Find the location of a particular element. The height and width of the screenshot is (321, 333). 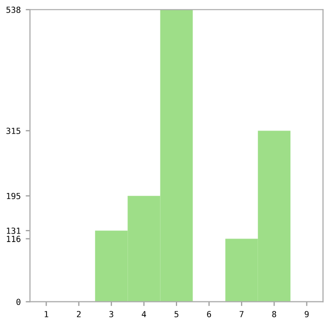

y-tick-label: 116 is located at coordinates (13, 239).